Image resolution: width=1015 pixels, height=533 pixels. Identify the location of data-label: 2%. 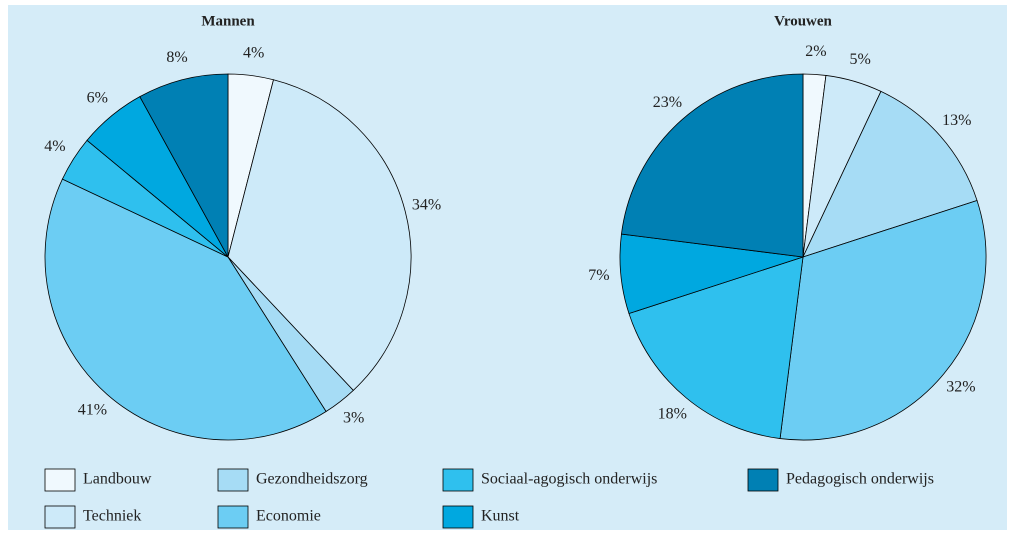
(815, 51).